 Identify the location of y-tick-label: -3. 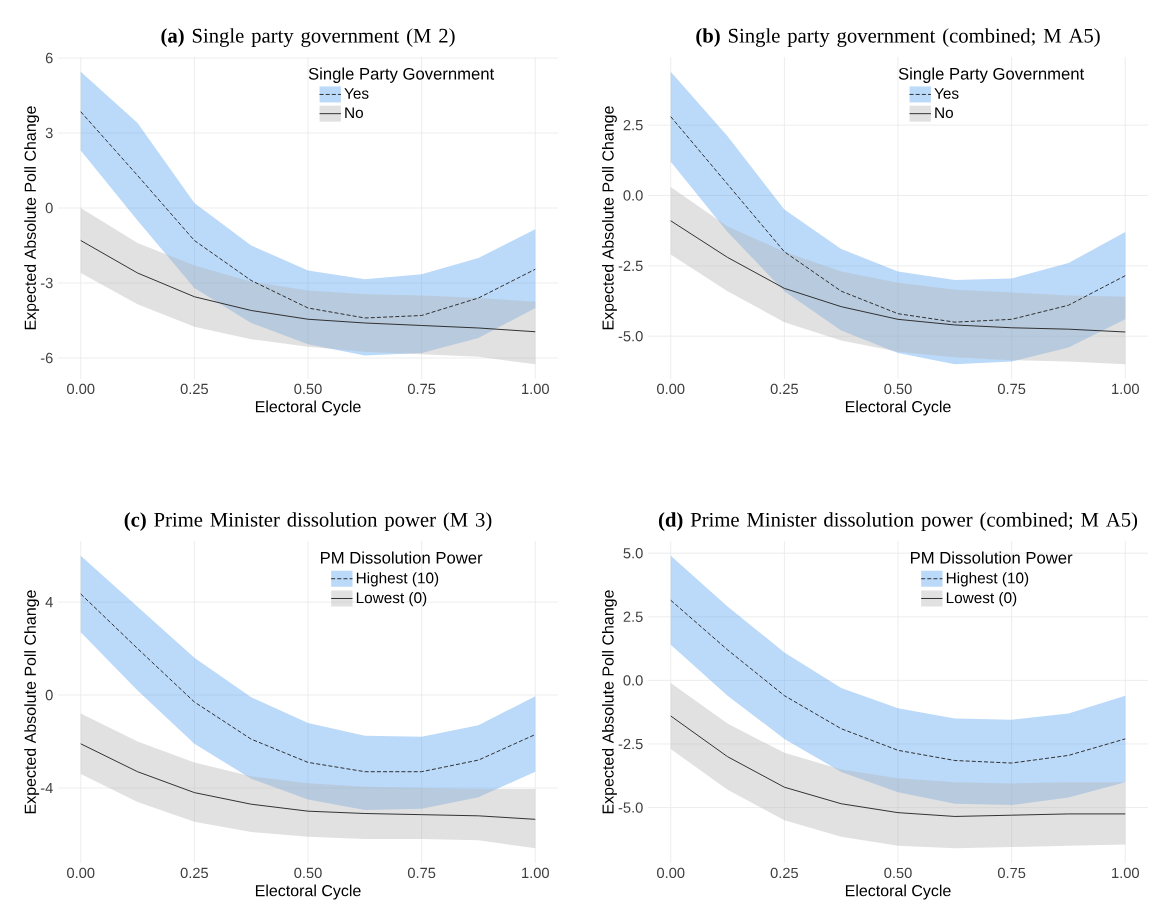
(46, 283).